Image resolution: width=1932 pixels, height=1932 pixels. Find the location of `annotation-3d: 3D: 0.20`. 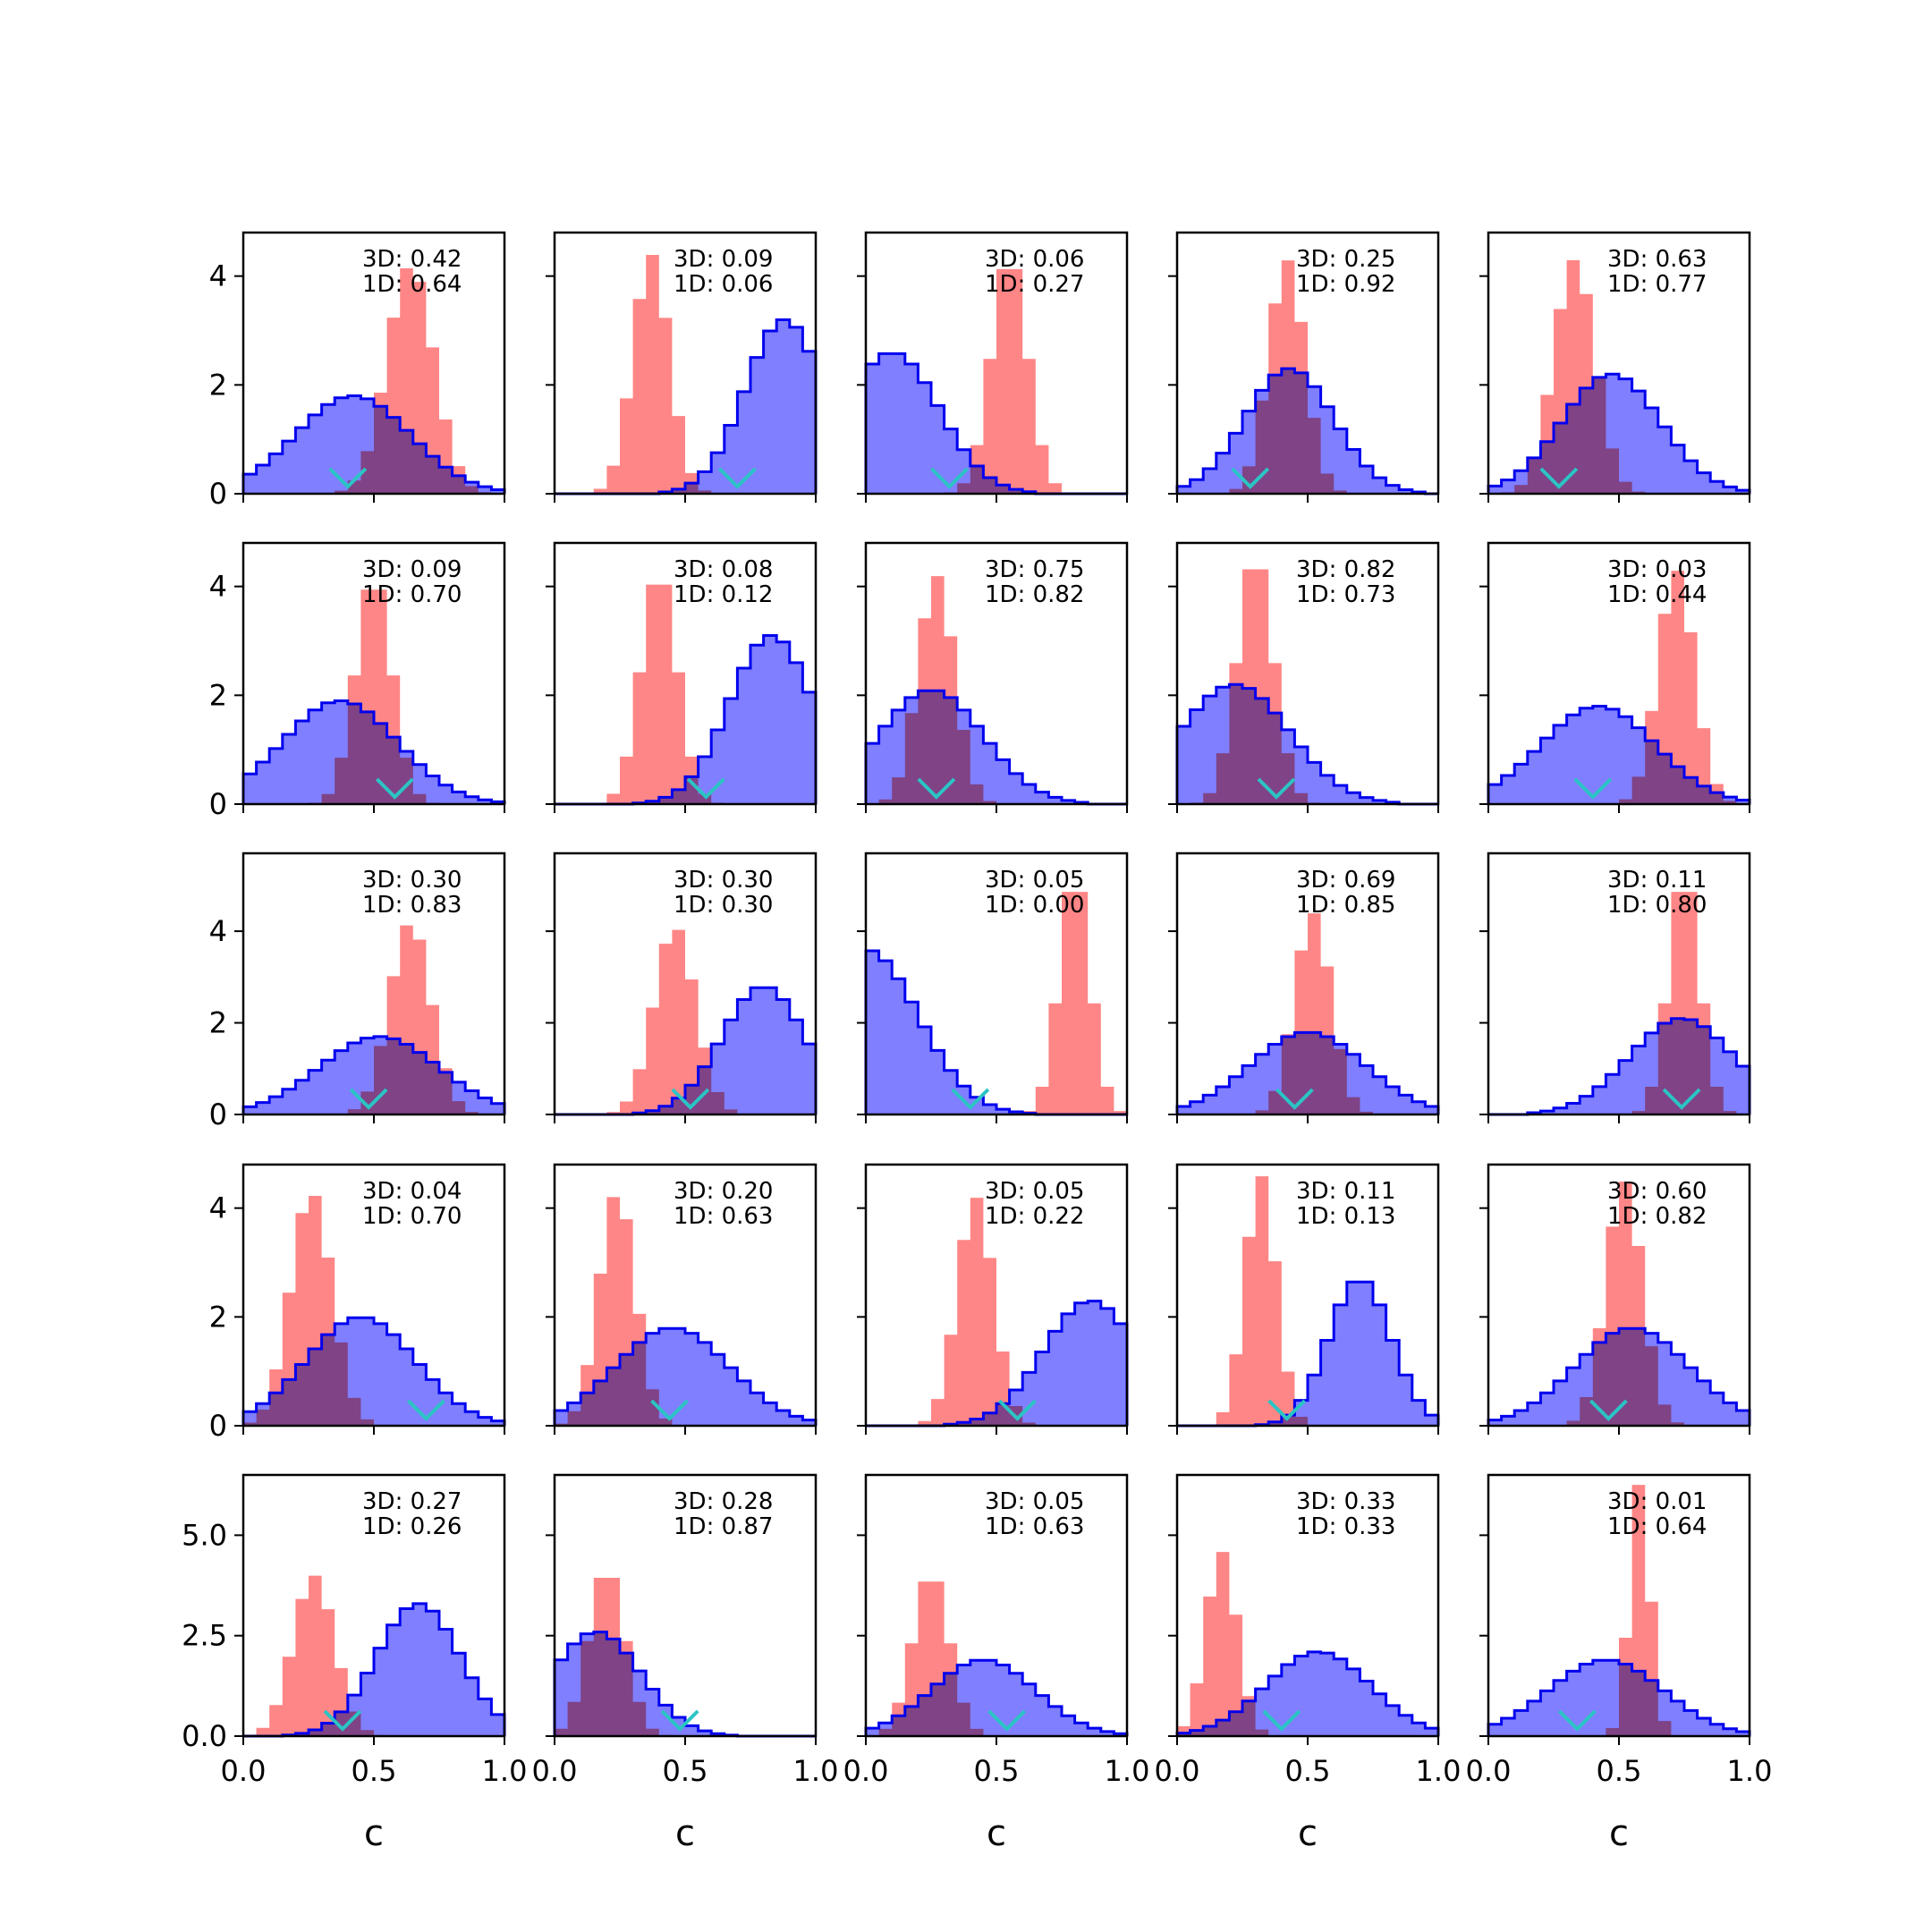

annotation-3d: 3D: 0.20 is located at coordinates (723, 1191).